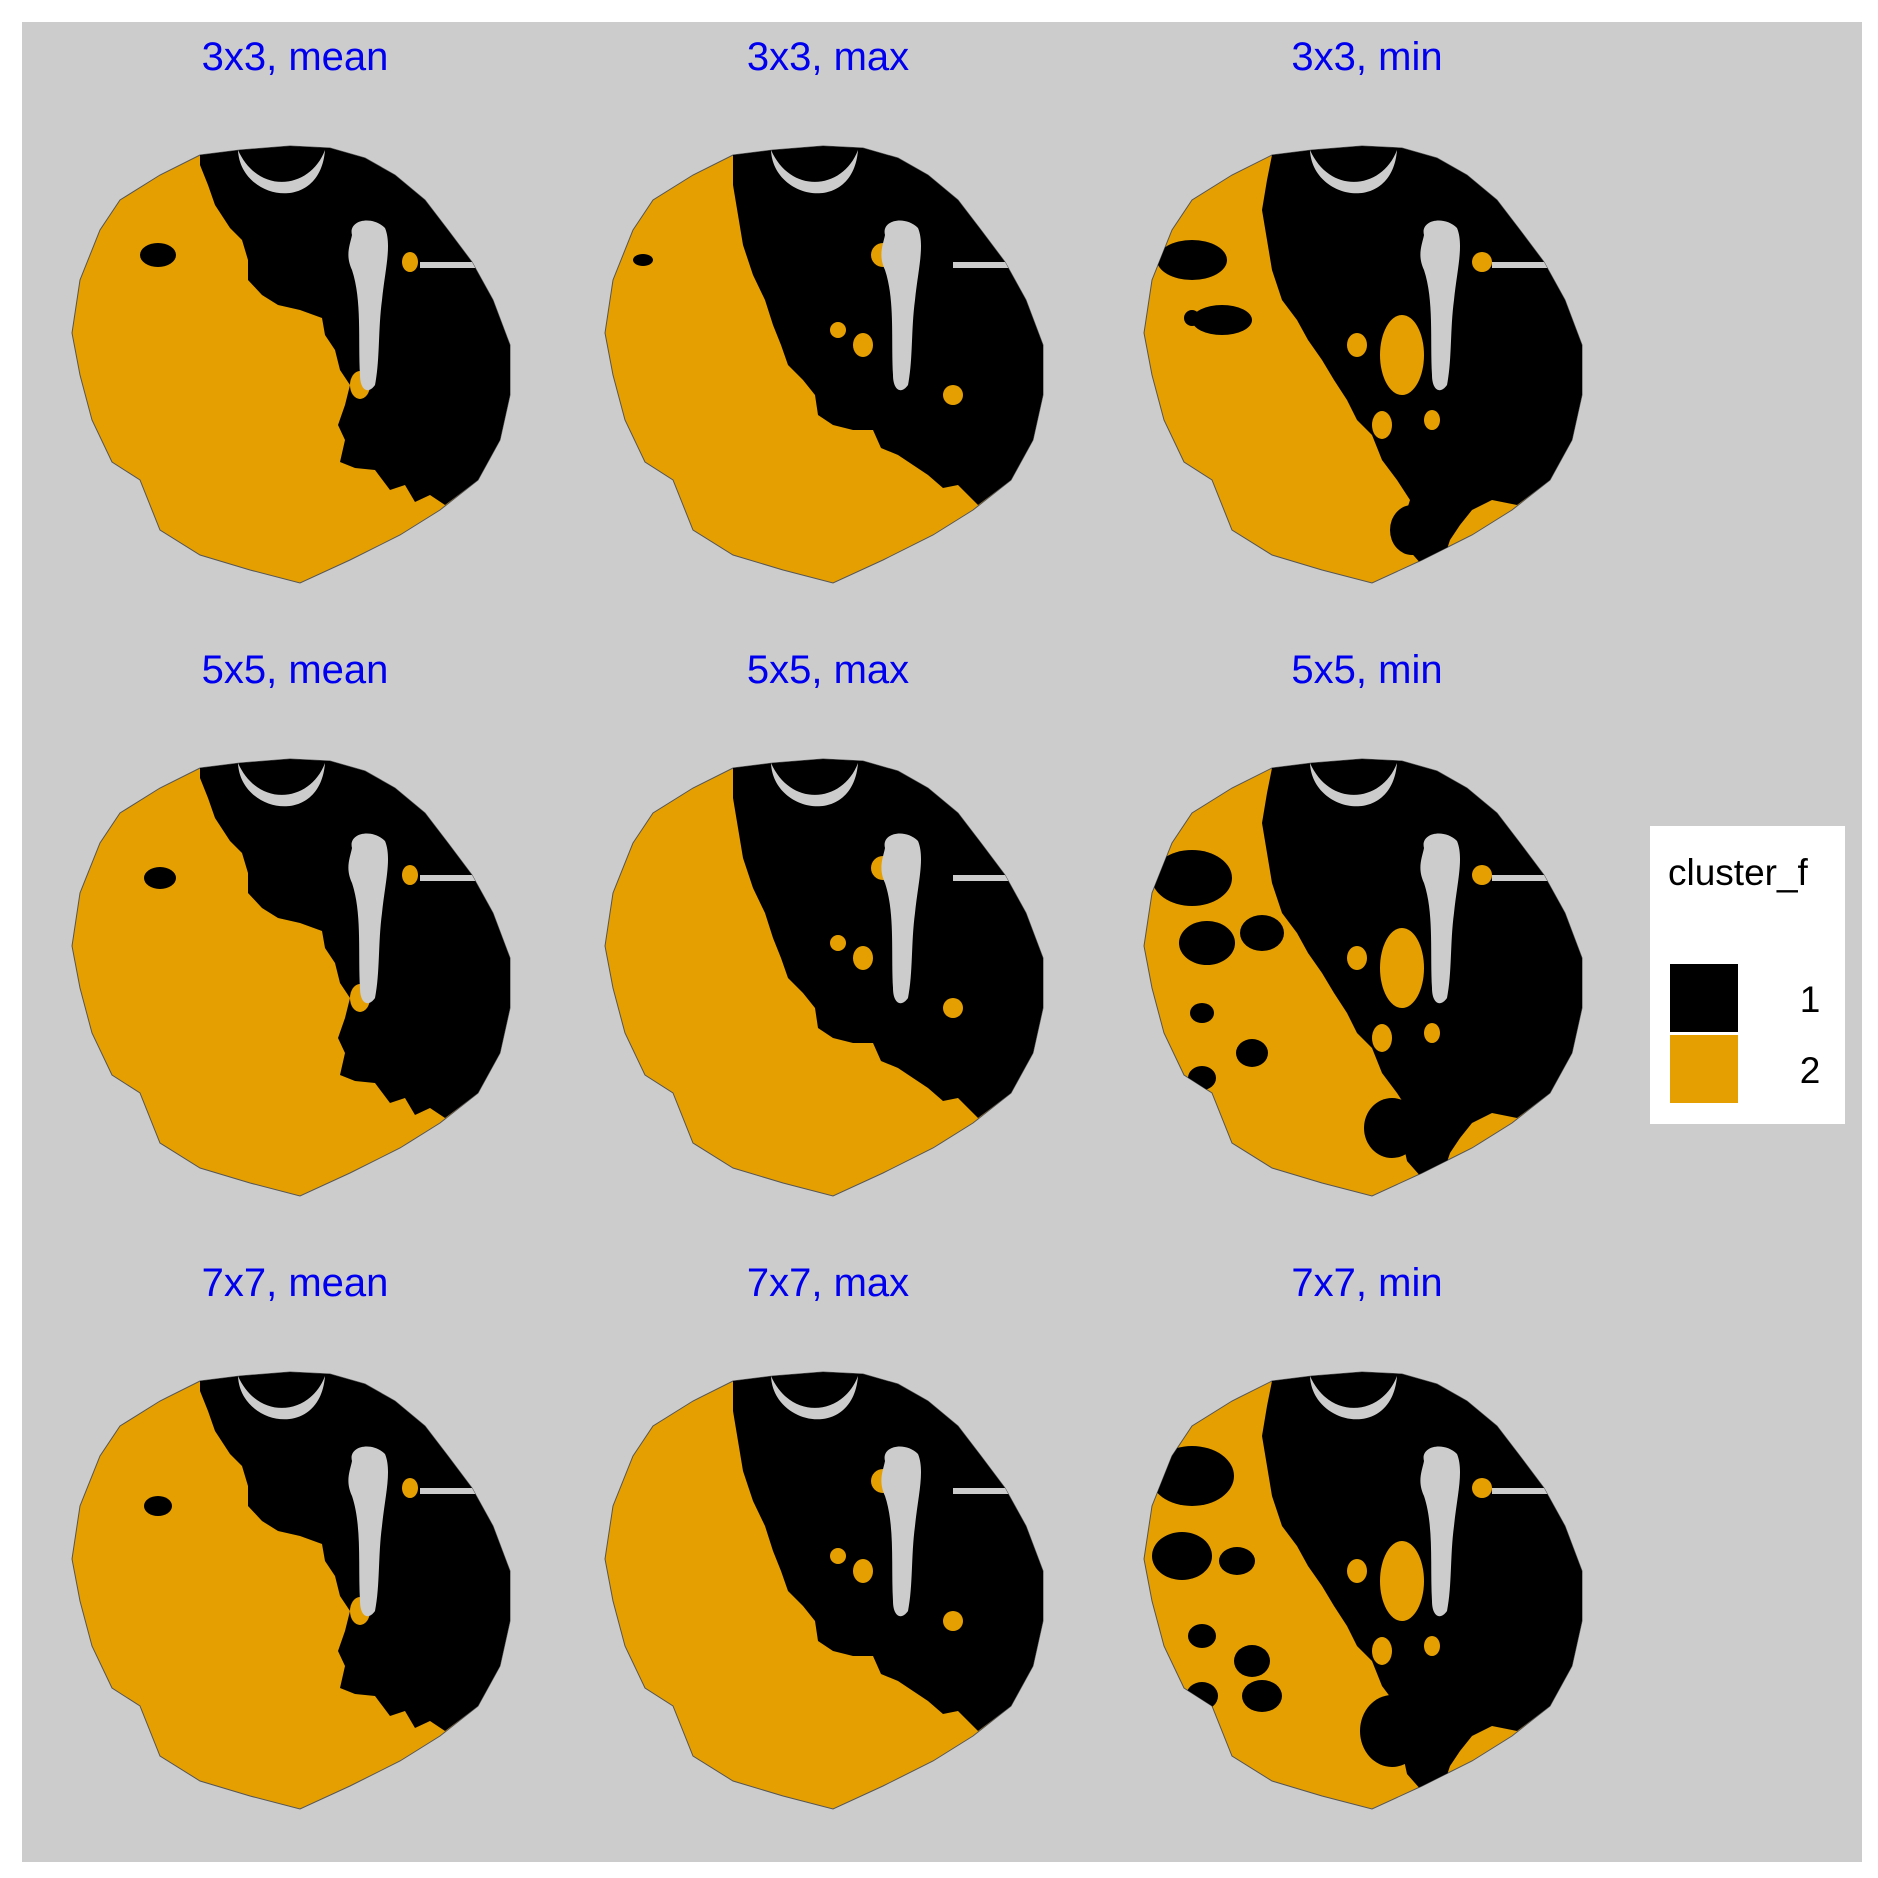 This screenshot has height=1878, width=1878. Describe the element at coordinates (828, 670) in the screenshot. I see `panel-title: 5x5, max` at that location.